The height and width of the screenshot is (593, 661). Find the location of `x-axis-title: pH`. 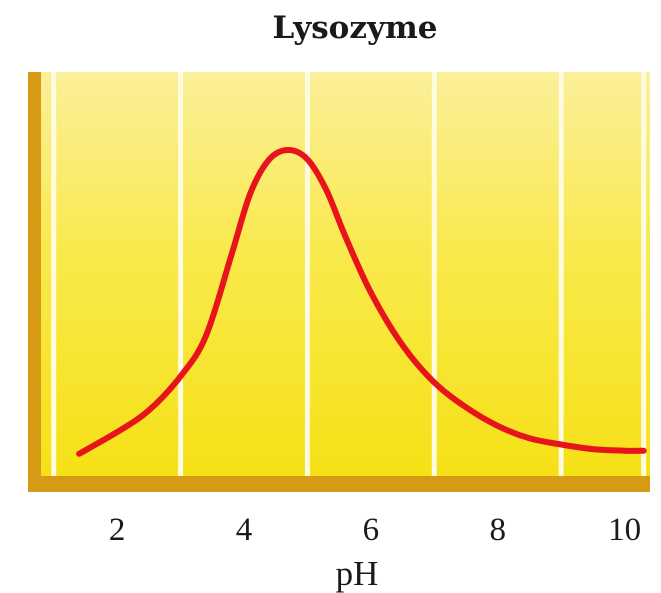

x-axis-title: pH is located at coordinates (357, 573).